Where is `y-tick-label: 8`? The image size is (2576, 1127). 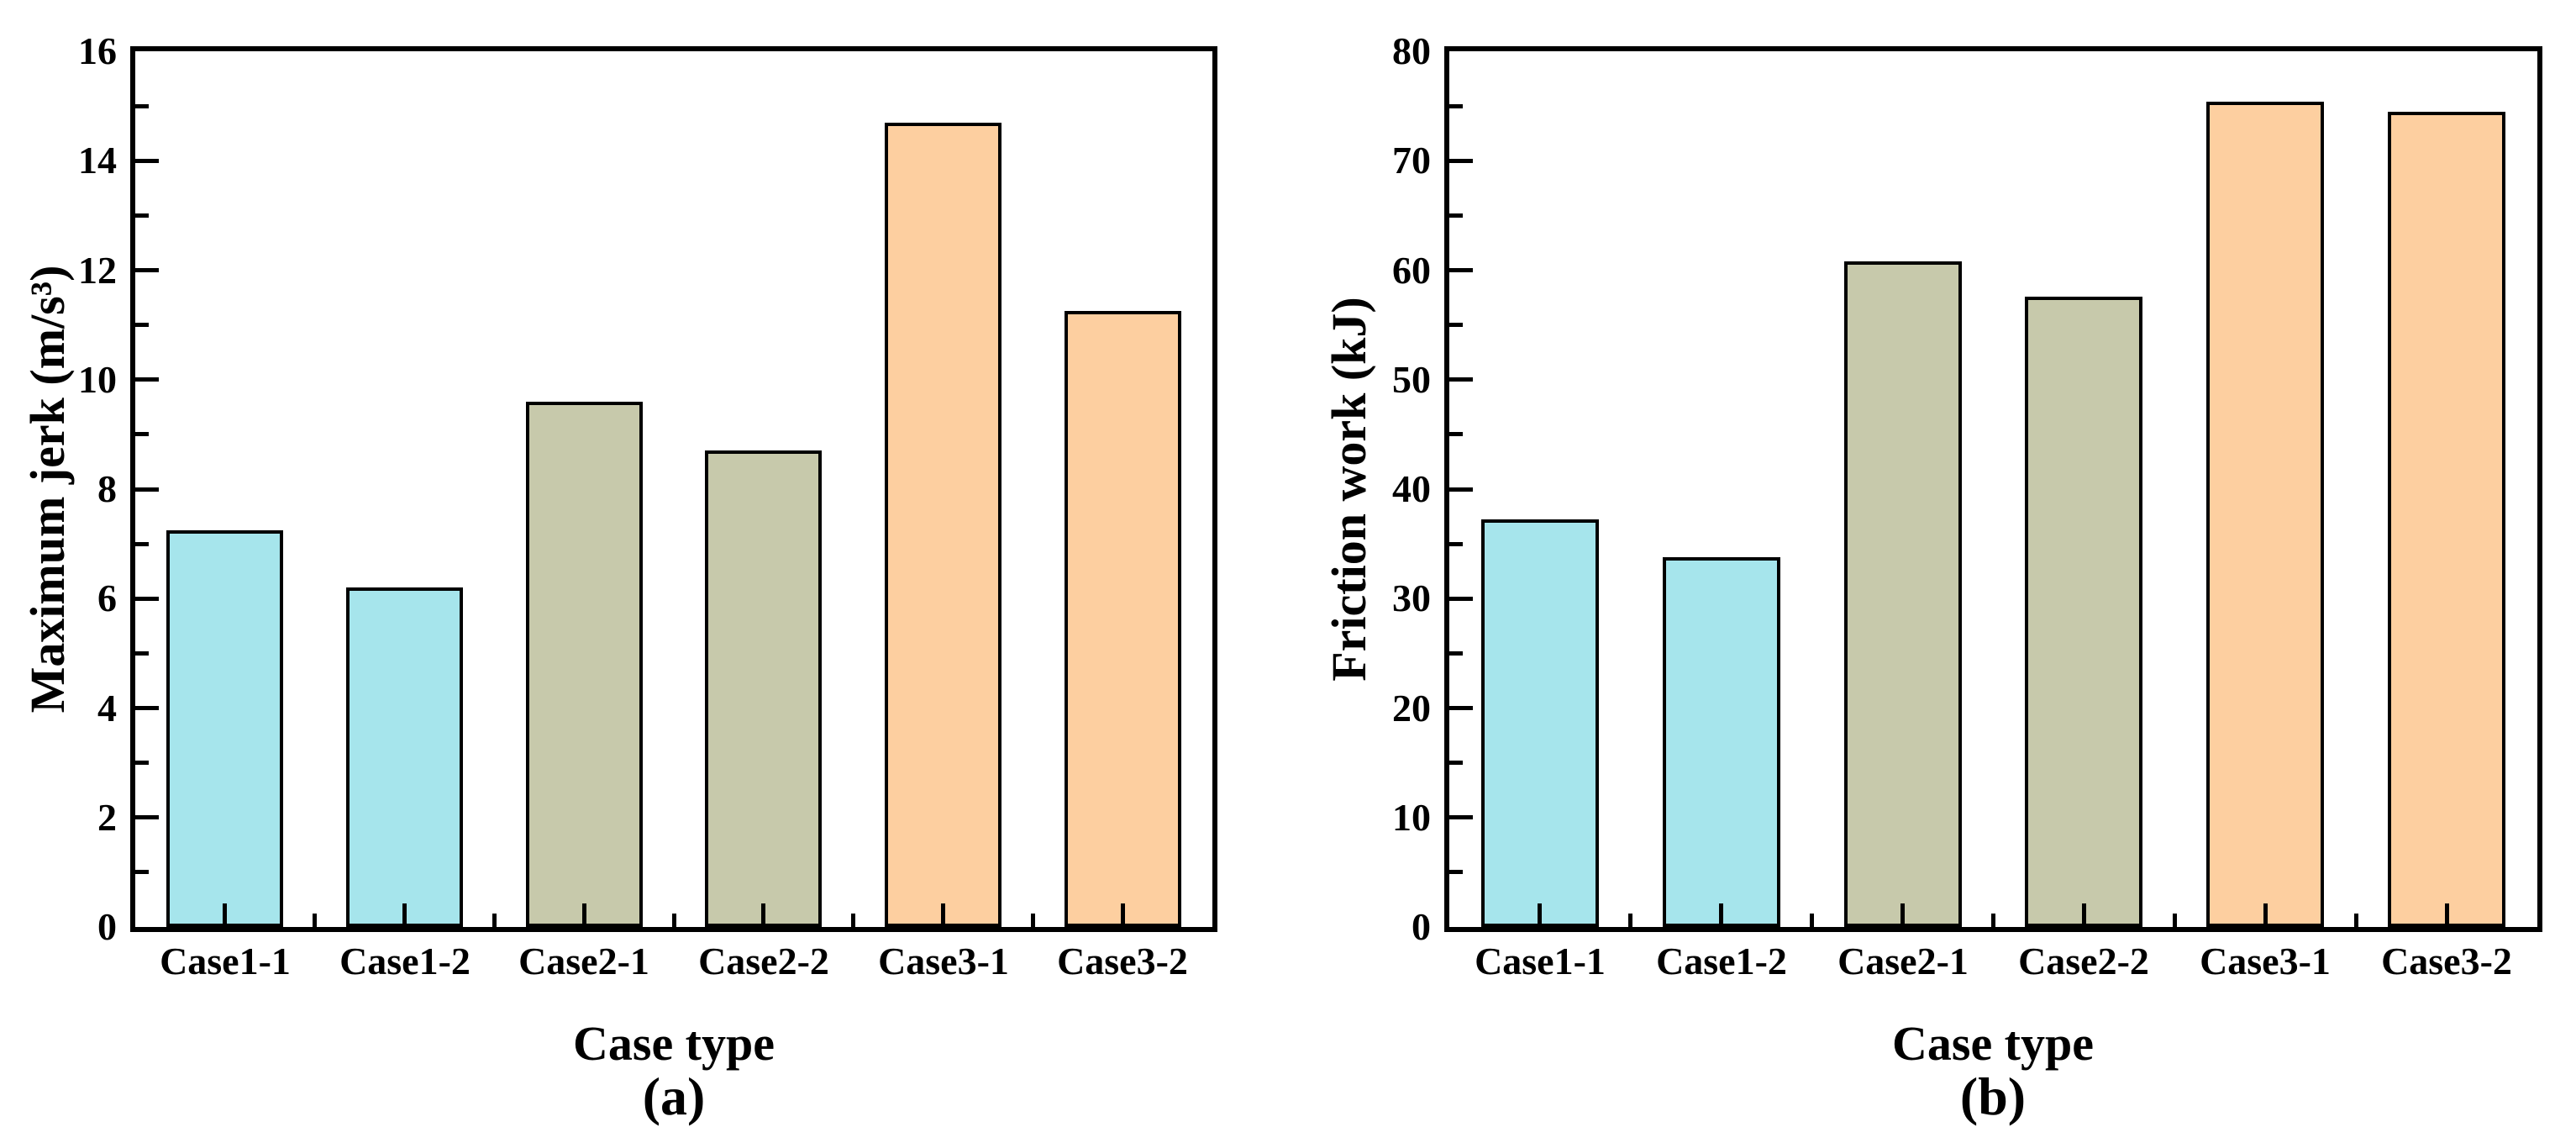
y-tick-label: 8 is located at coordinates (107, 489).